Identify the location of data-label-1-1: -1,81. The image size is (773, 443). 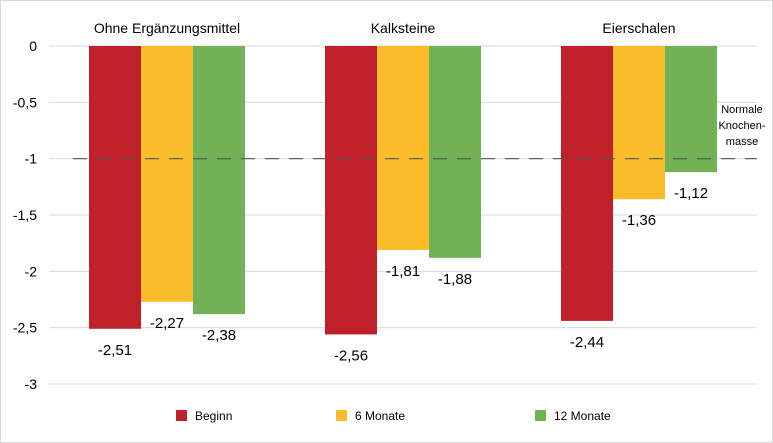
(403, 271).